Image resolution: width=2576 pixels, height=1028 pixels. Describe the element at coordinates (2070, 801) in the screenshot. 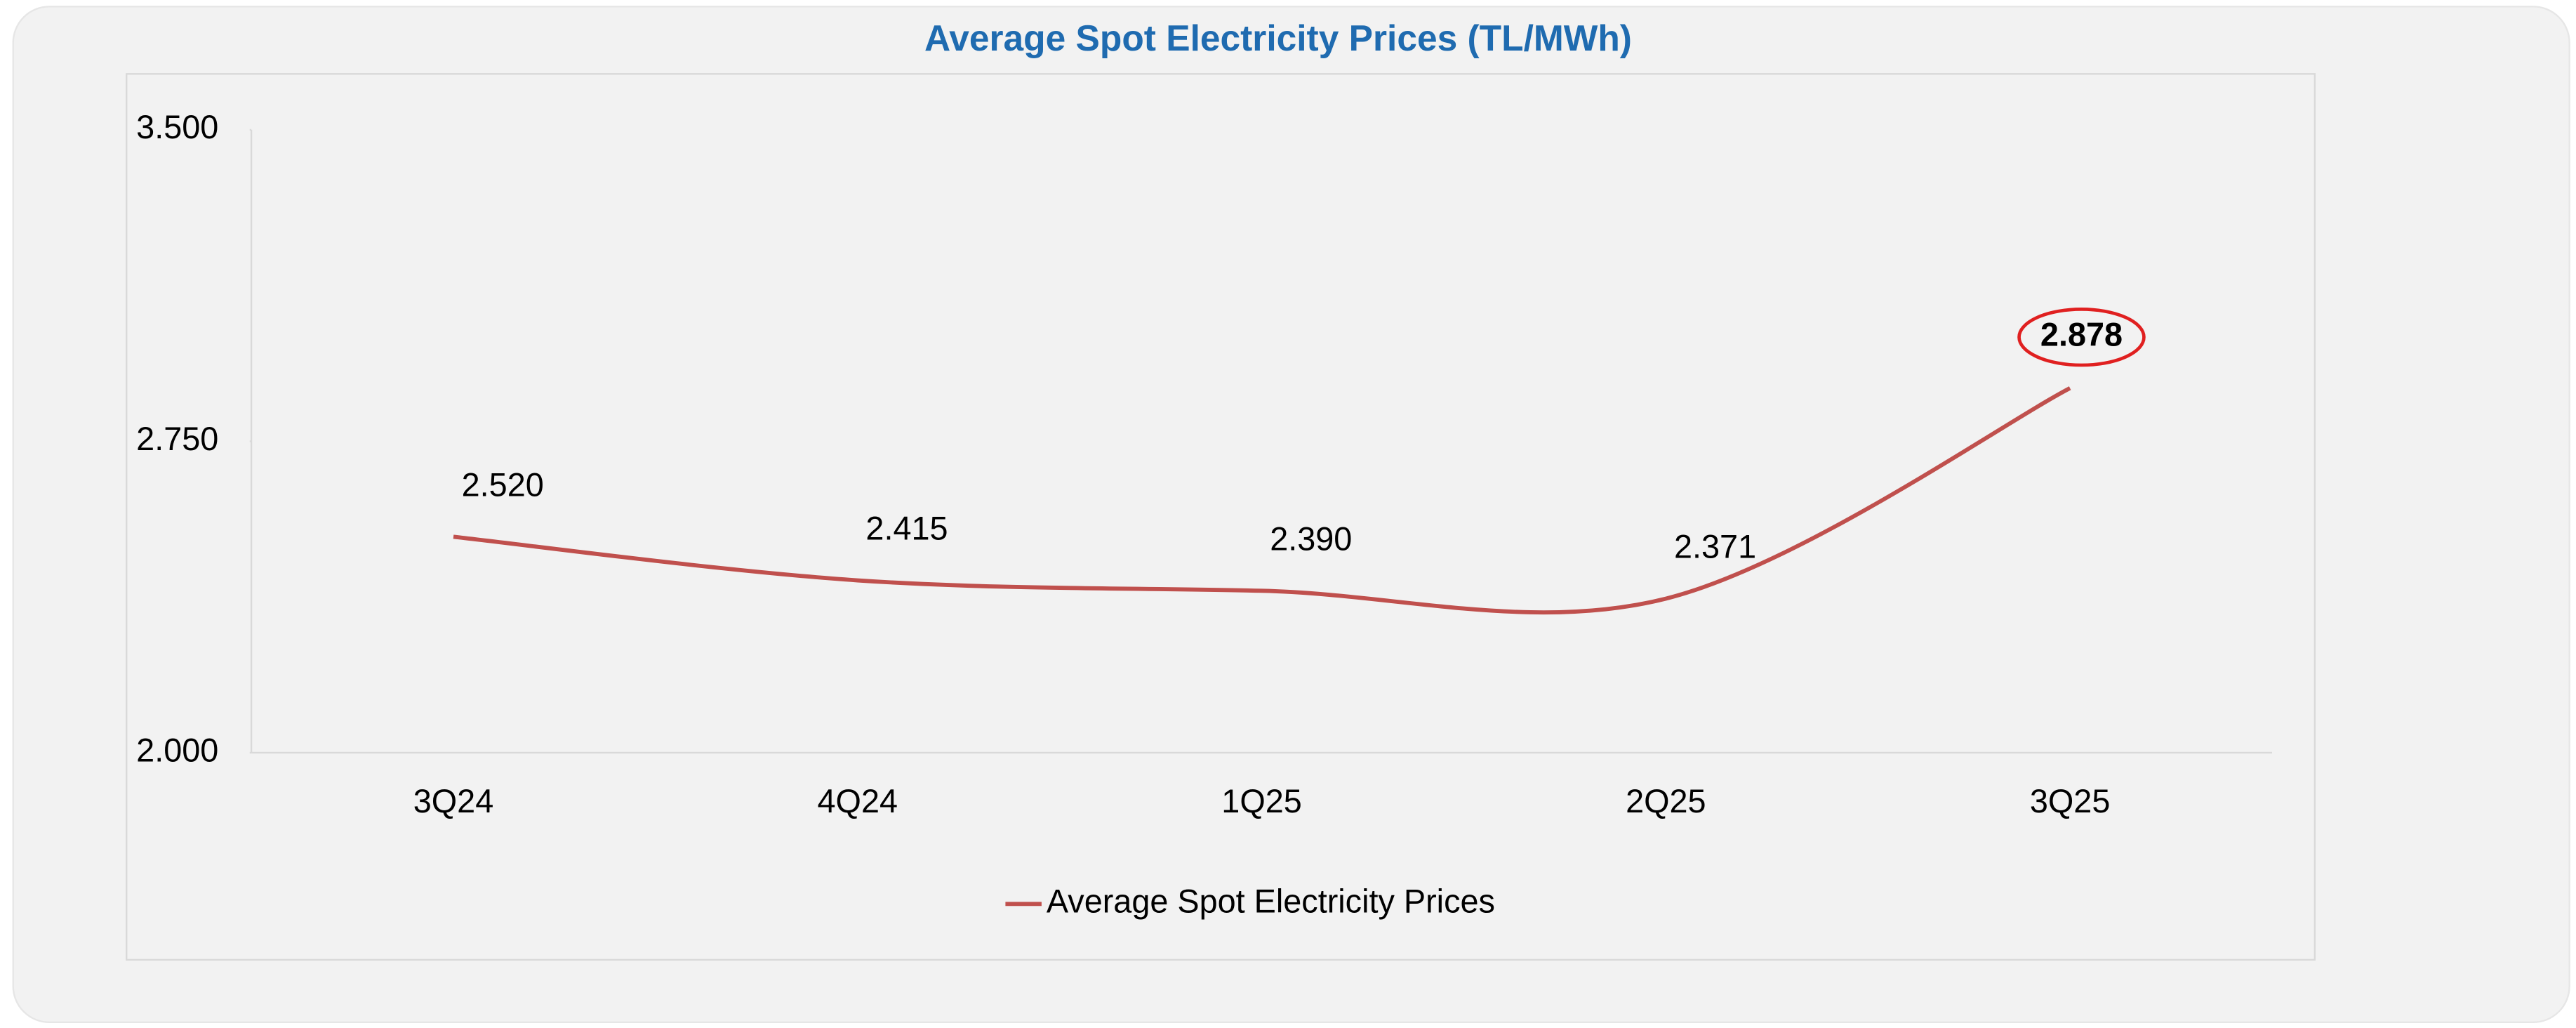

I see `x-tick-label: 3Q25` at that location.